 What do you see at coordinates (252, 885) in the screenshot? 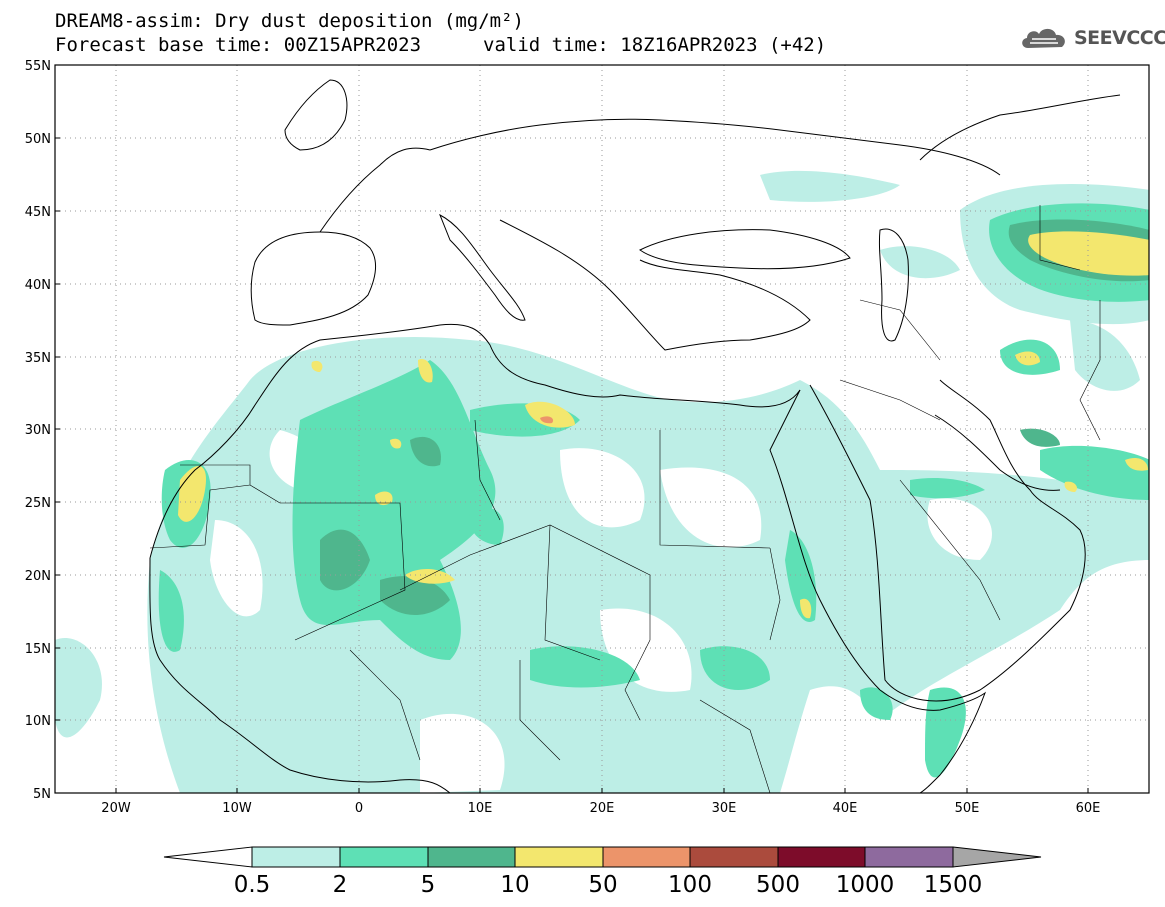
I see `legend-label: 0.5` at bounding box center [252, 885].